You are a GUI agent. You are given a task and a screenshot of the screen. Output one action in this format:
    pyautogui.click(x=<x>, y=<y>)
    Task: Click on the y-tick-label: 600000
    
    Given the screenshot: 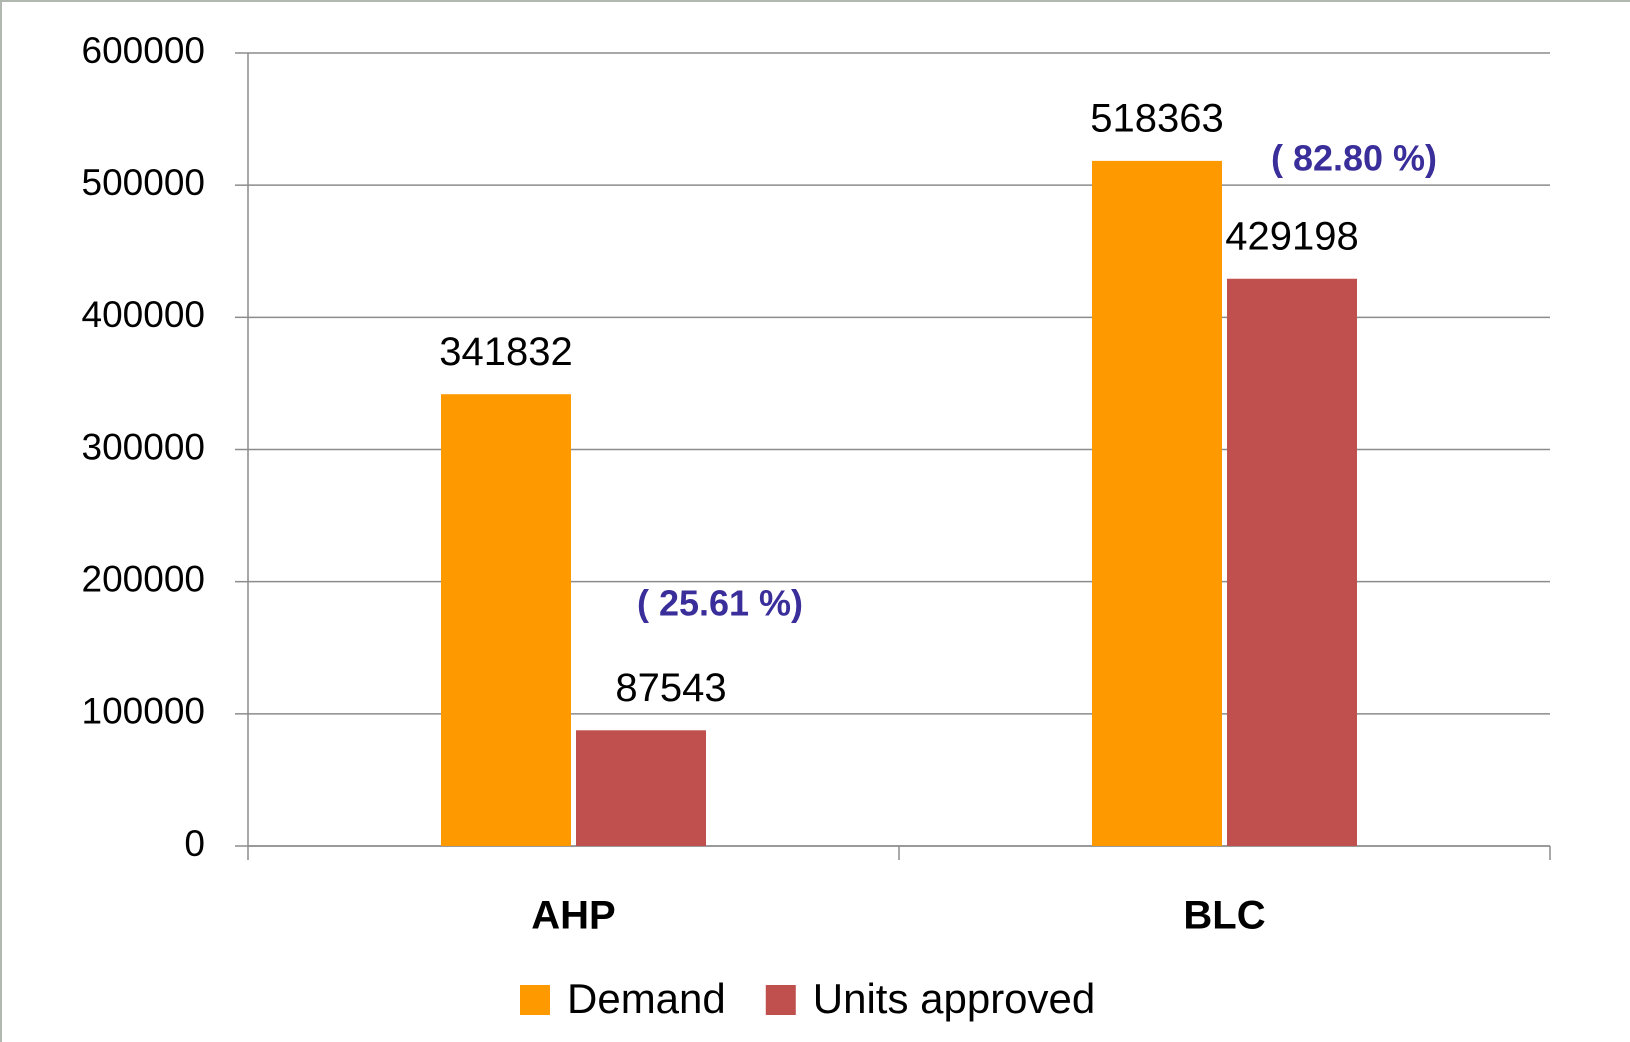 What is the action you would take?
    pyautogui.click(x=143, y=50)
    